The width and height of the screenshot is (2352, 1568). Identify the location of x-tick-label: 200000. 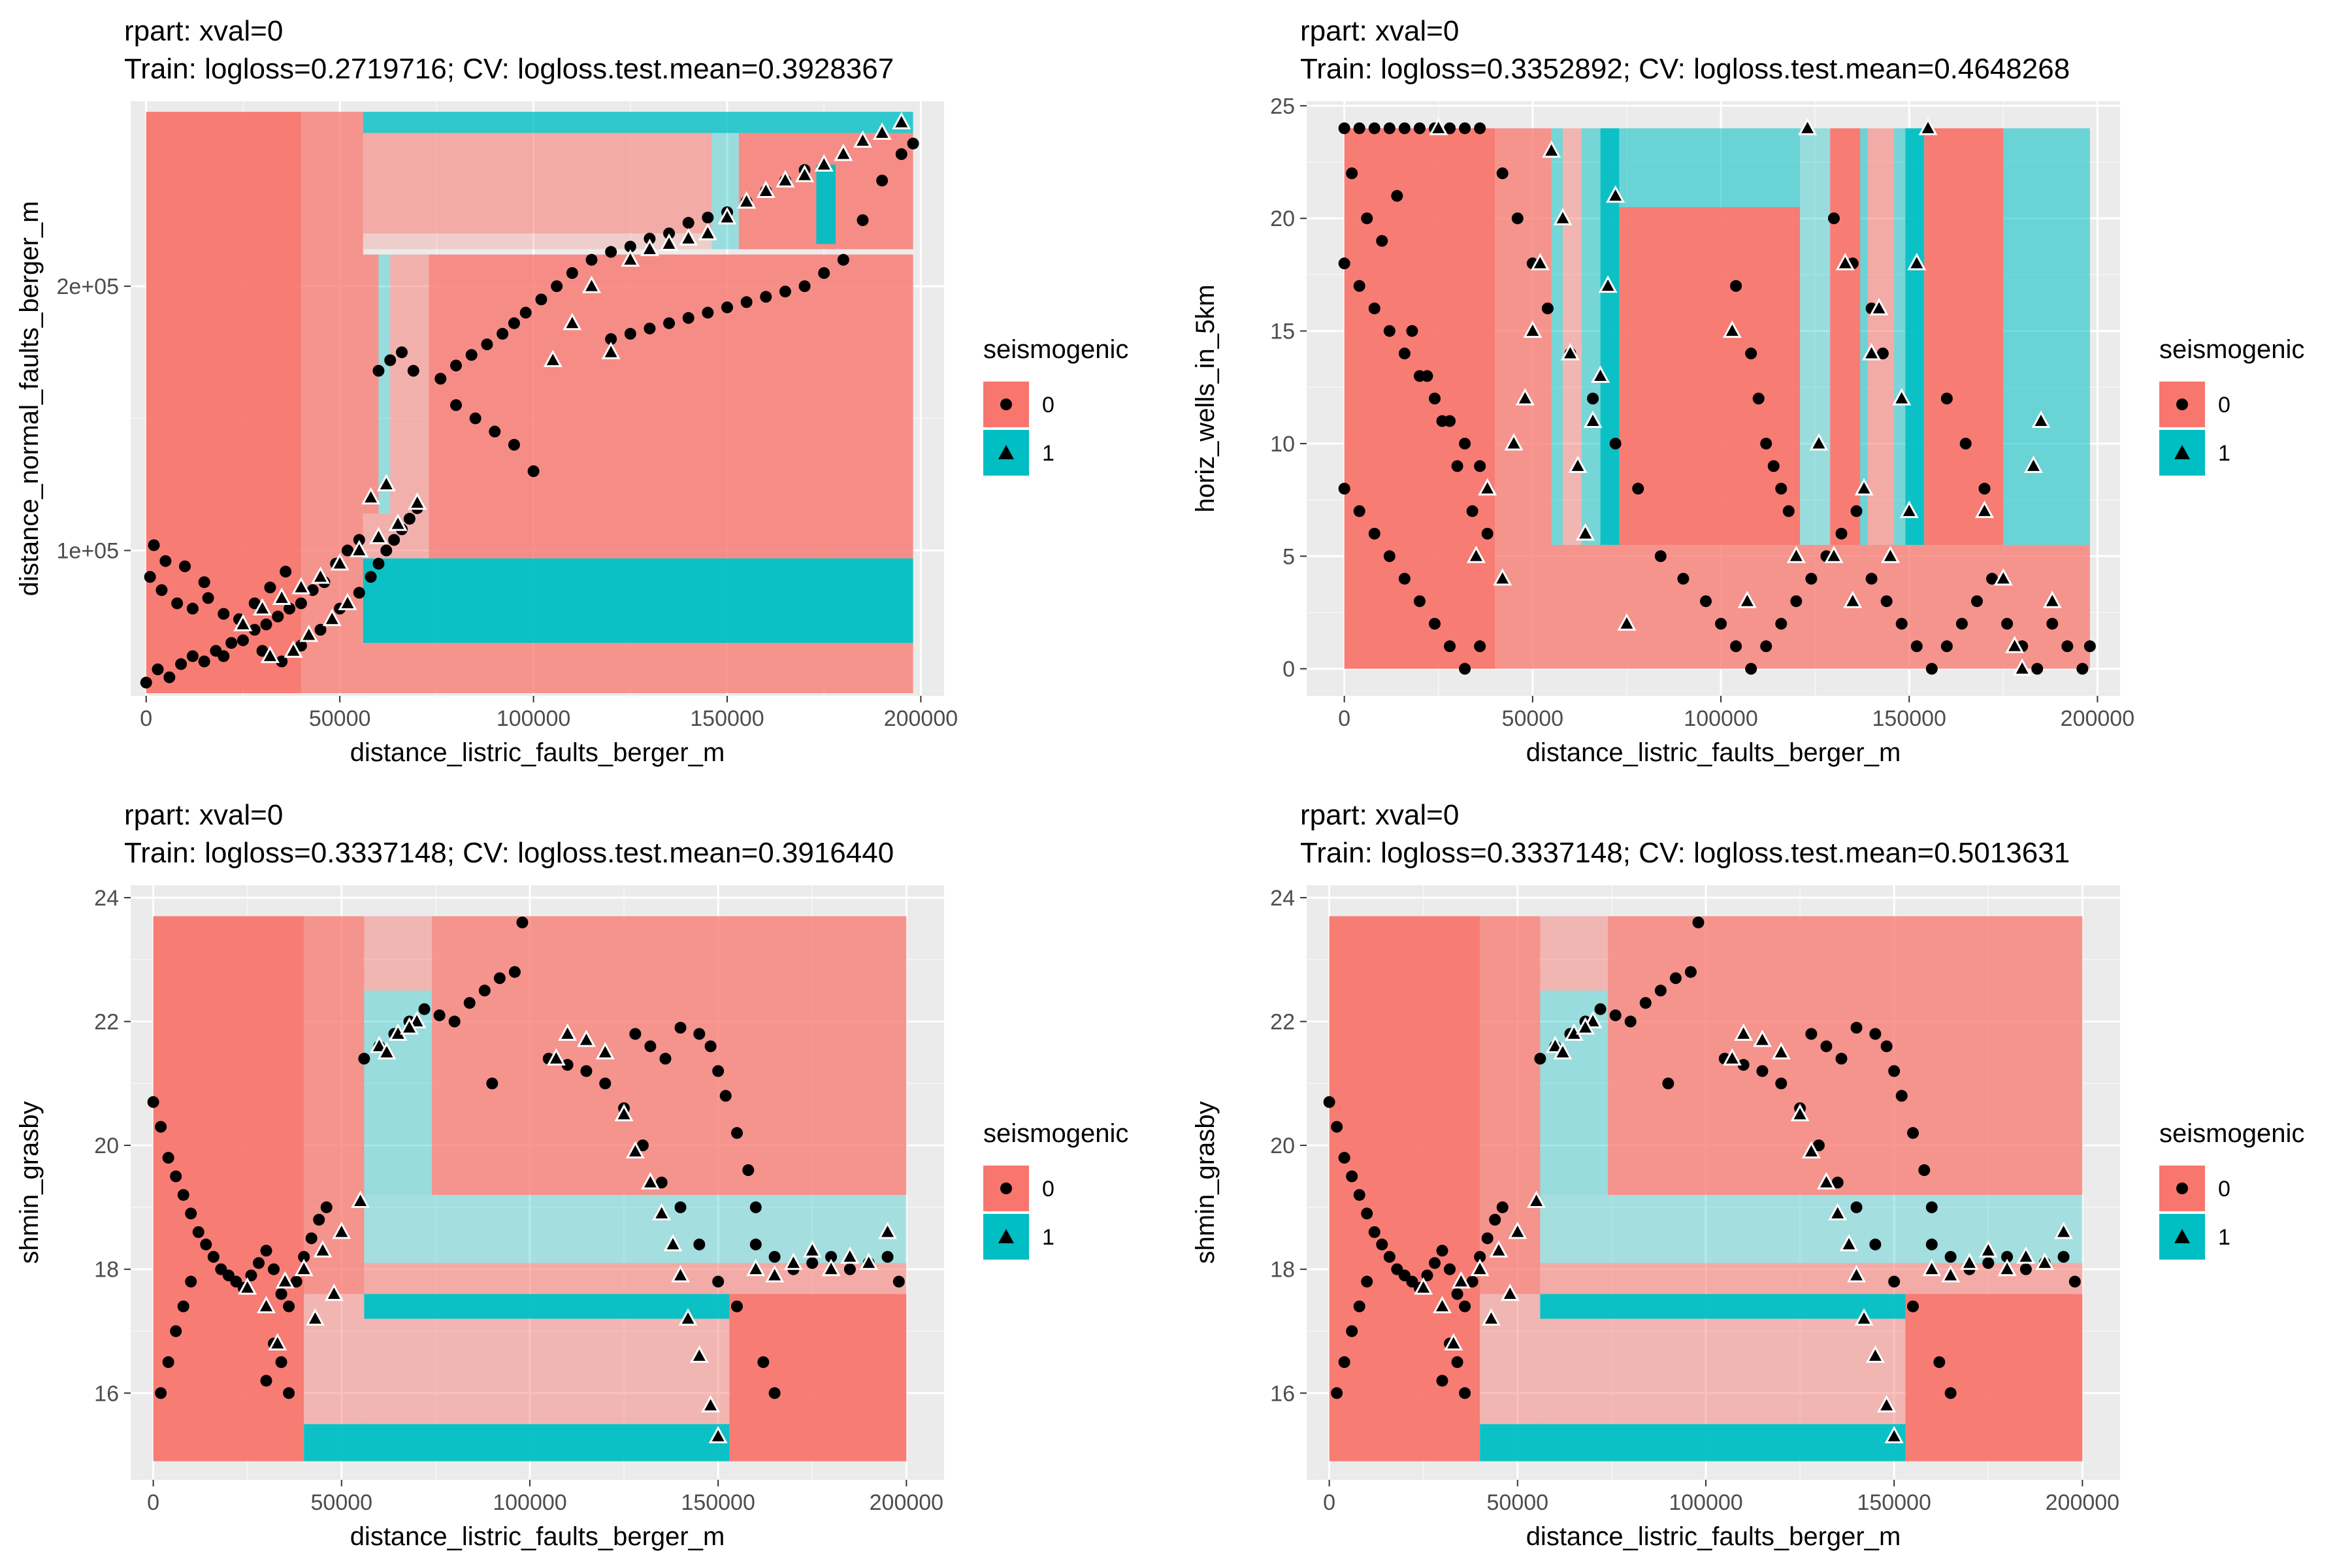
(921, 718).